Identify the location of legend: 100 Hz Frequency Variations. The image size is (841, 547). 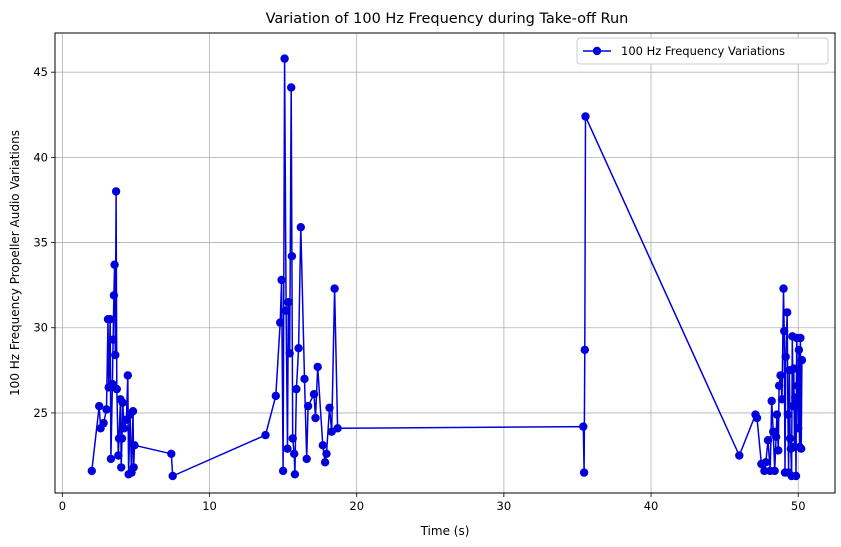
(702, 51).